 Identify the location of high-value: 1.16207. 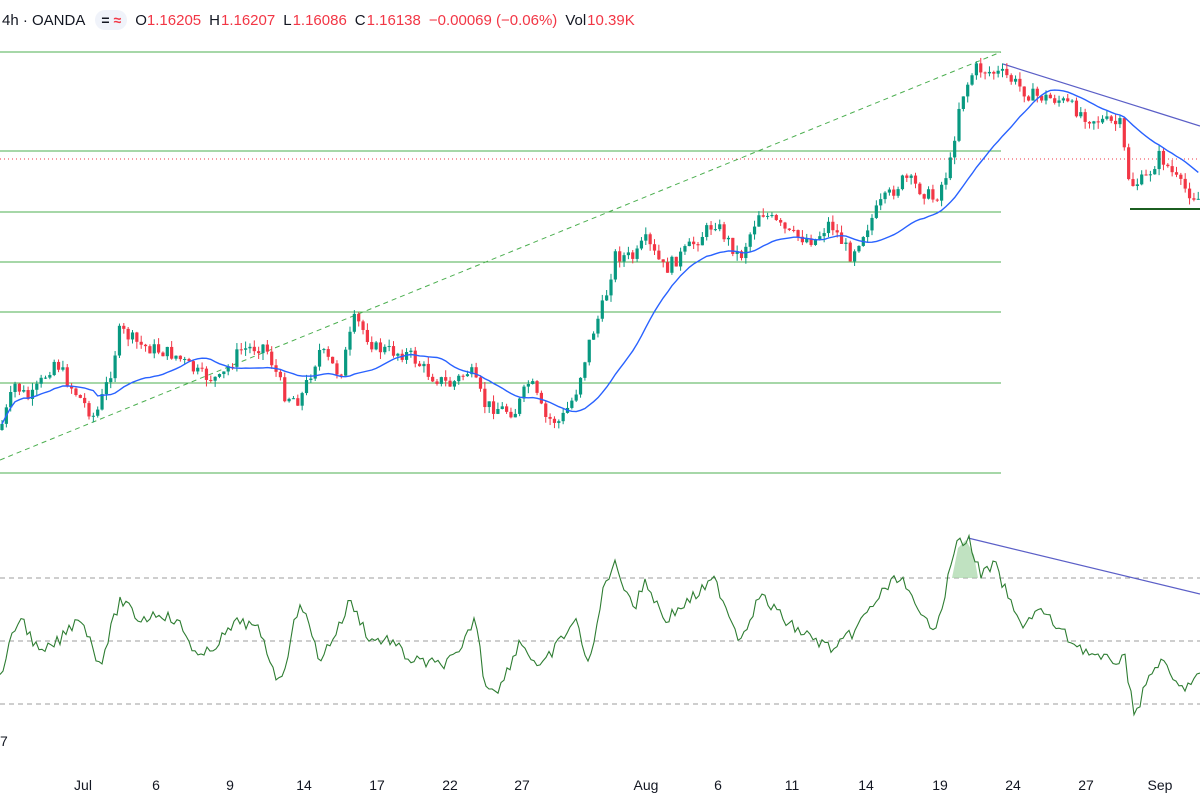
(248, 20).